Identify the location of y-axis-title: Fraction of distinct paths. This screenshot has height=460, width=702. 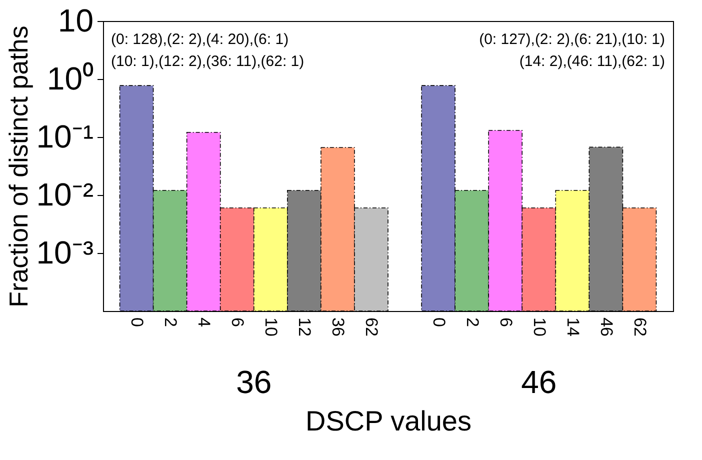
(18, 167).